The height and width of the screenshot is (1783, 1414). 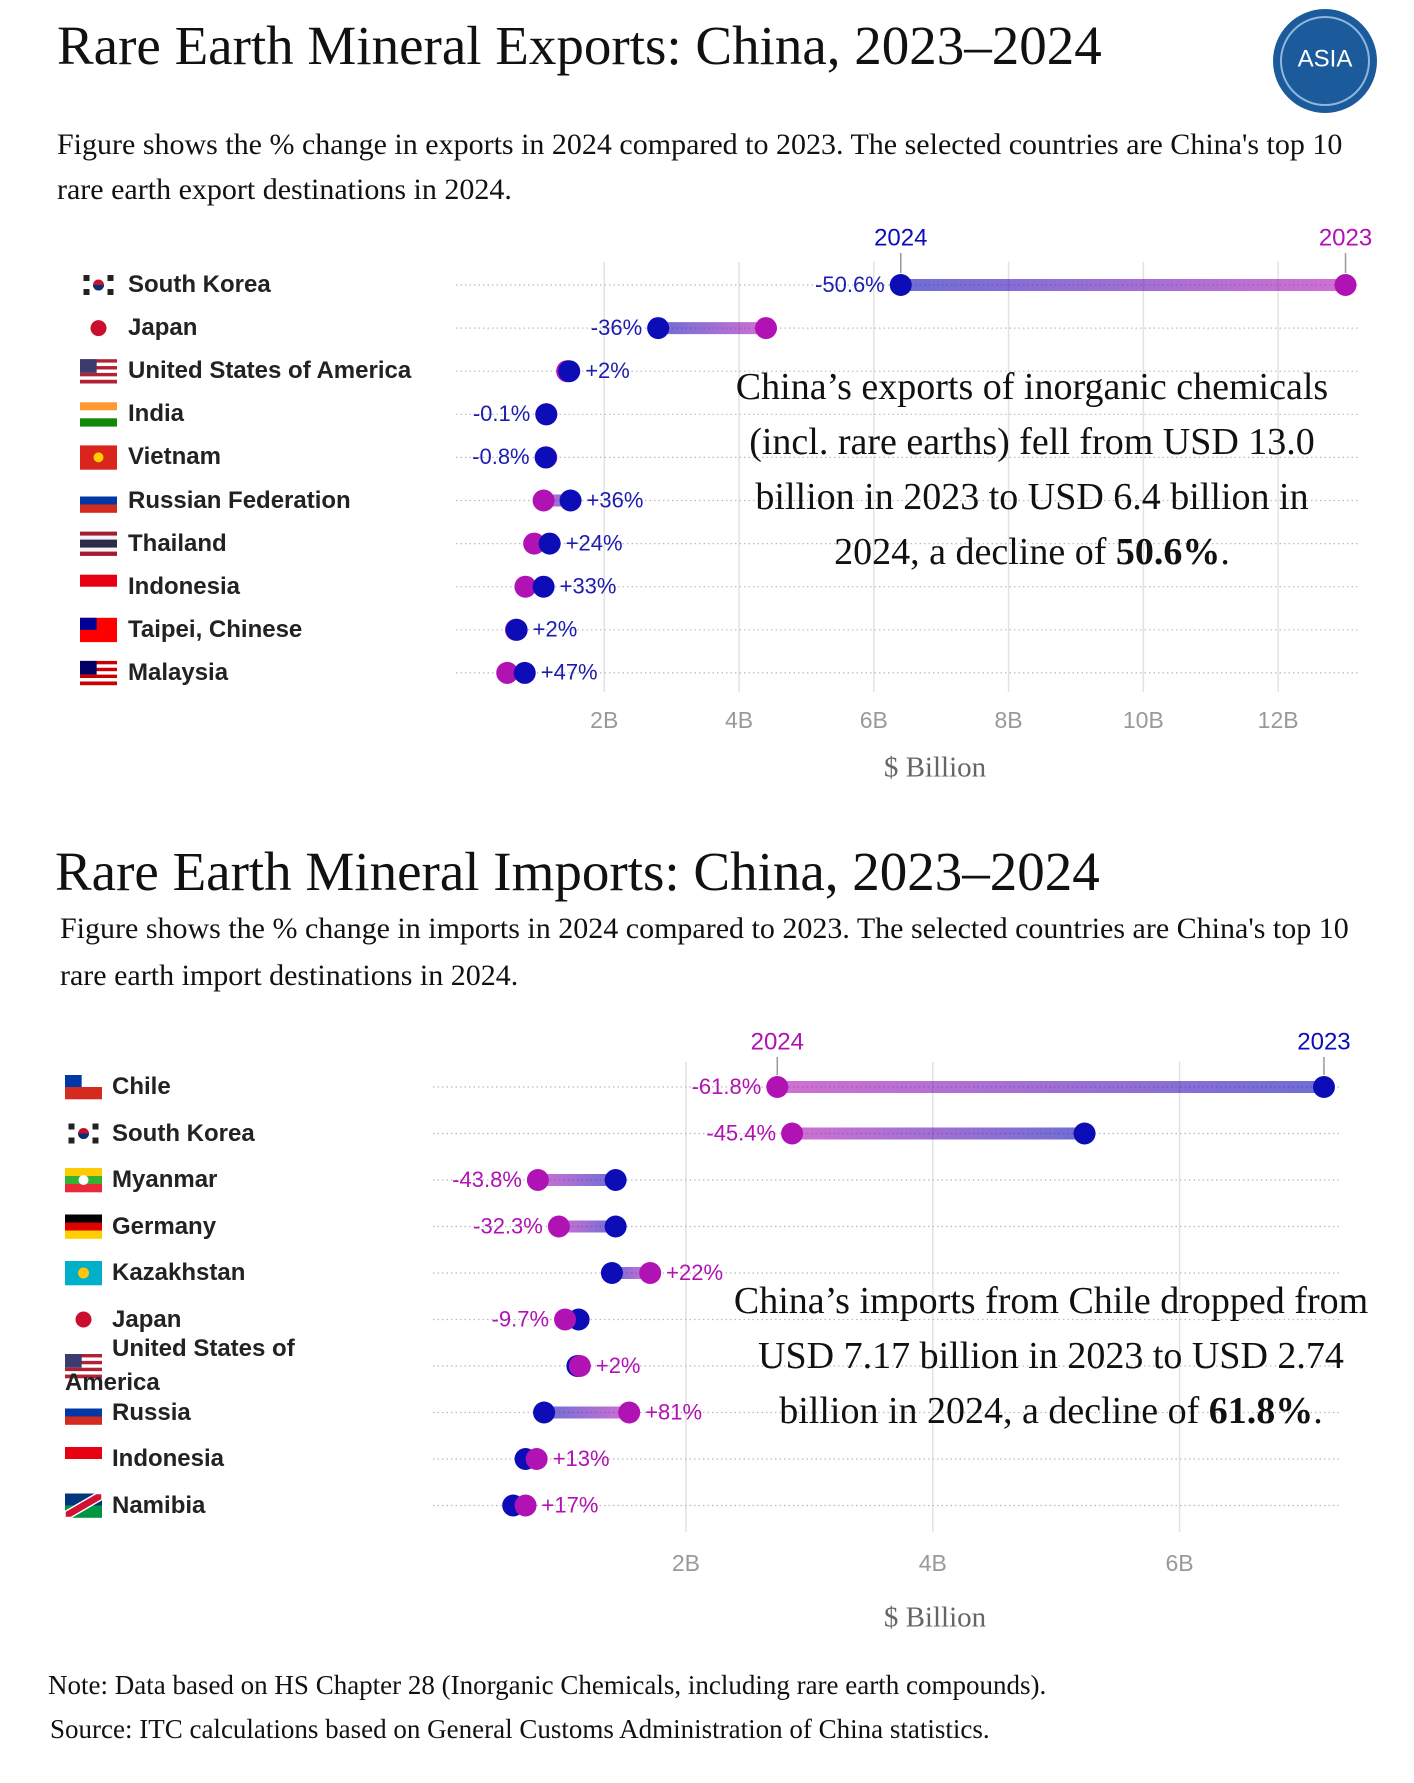 I want to click on logo-text: ASIA, so click(x=1325, y=58).